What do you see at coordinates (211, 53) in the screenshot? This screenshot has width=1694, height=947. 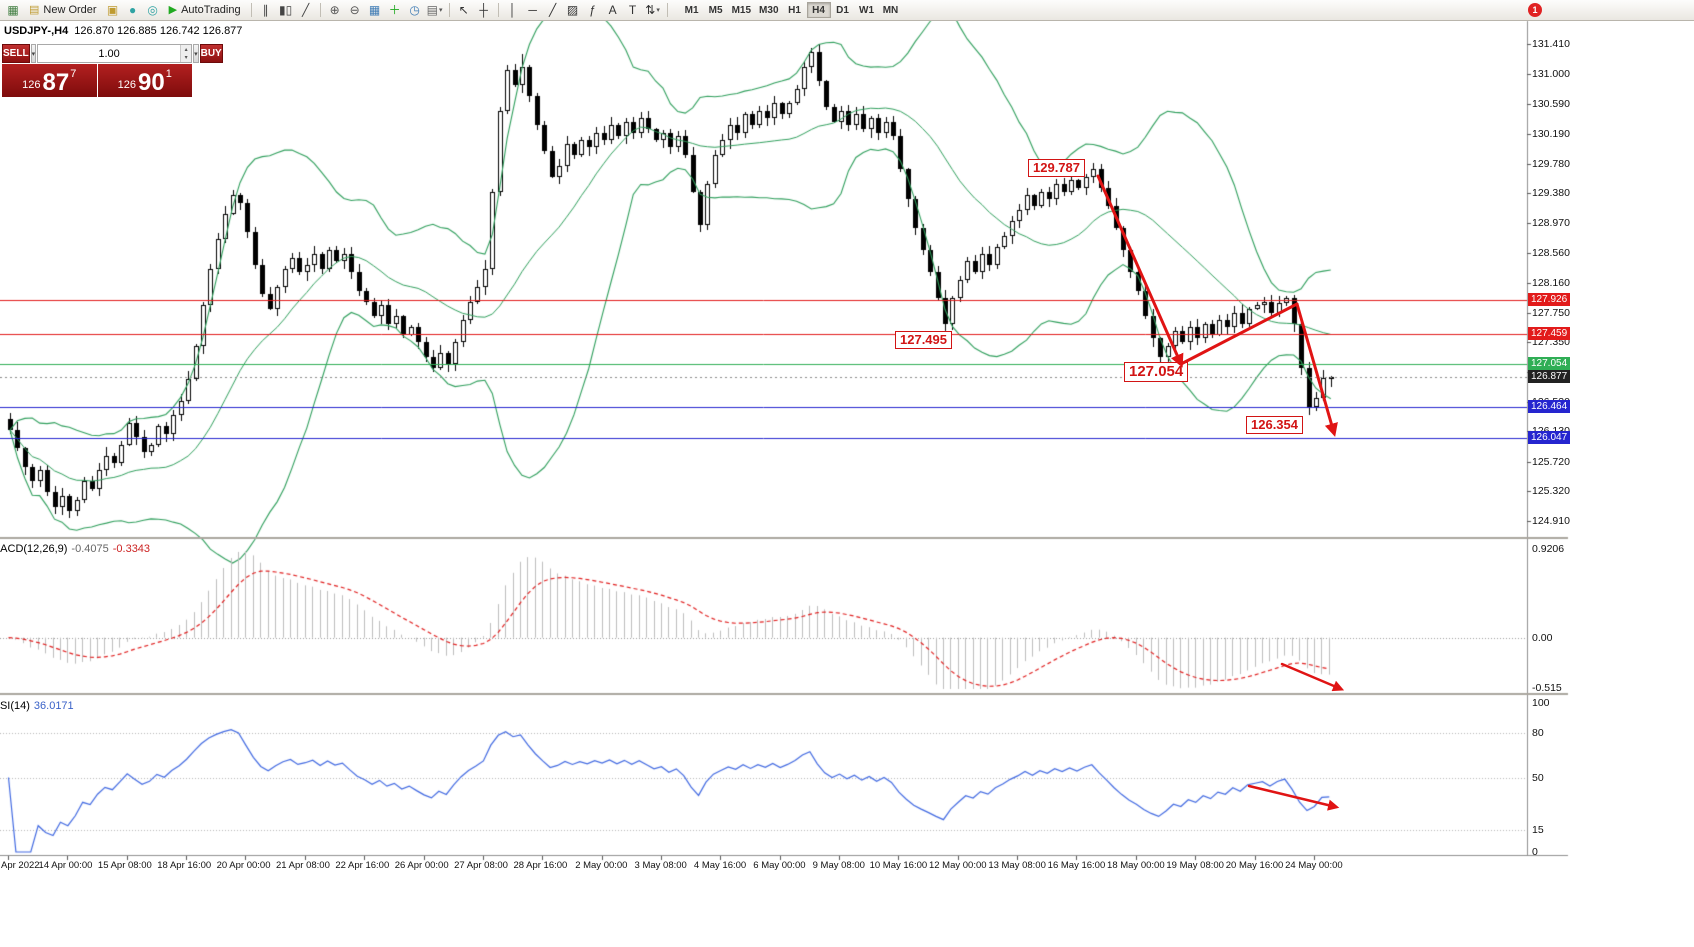 I see `buy-button: BUY` at bounding box center [211, 53].